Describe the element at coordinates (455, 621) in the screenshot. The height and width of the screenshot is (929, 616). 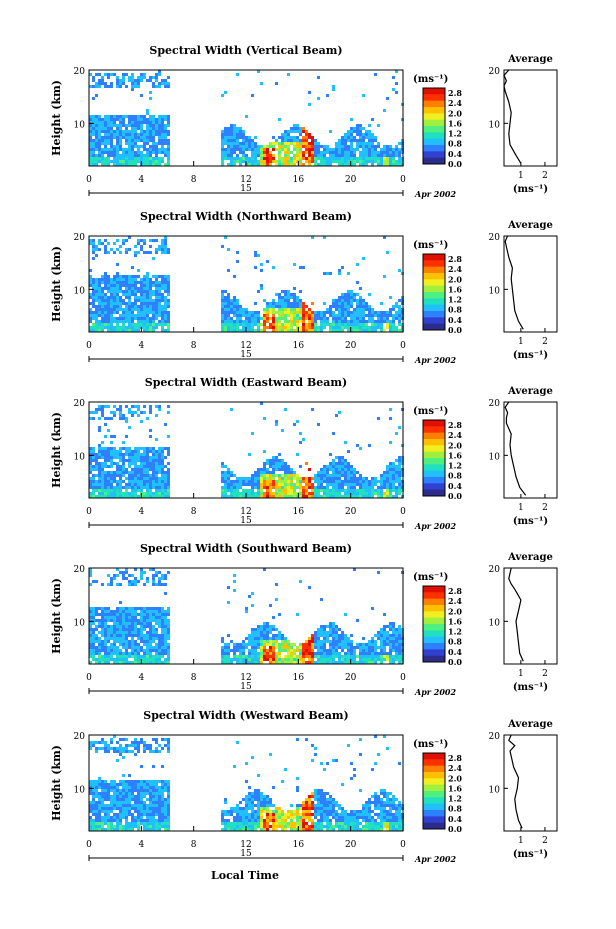
I see `colorbar-tick-label: 1.6` at that location.